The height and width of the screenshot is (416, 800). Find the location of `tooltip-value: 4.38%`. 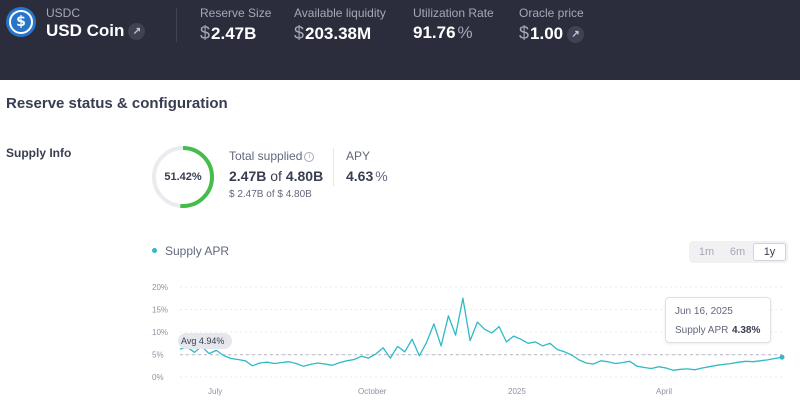

tooltip-value: 4.38% is located at coordinates (746, 330).